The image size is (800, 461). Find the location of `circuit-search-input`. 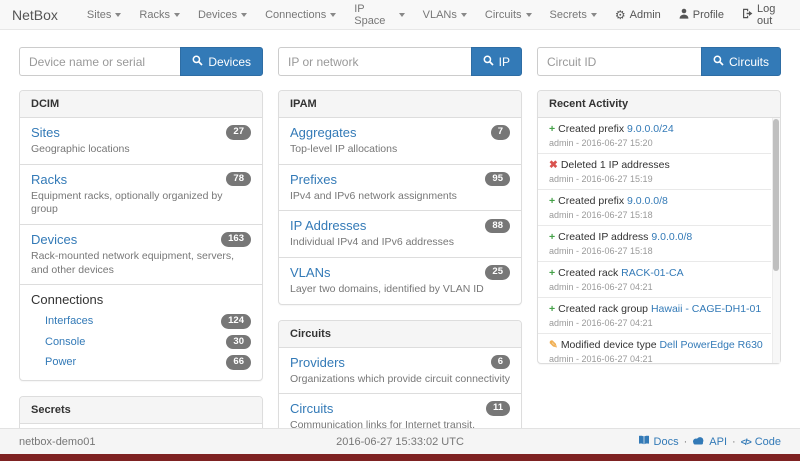

circuit-search-input is located at coordinates (619, 61).